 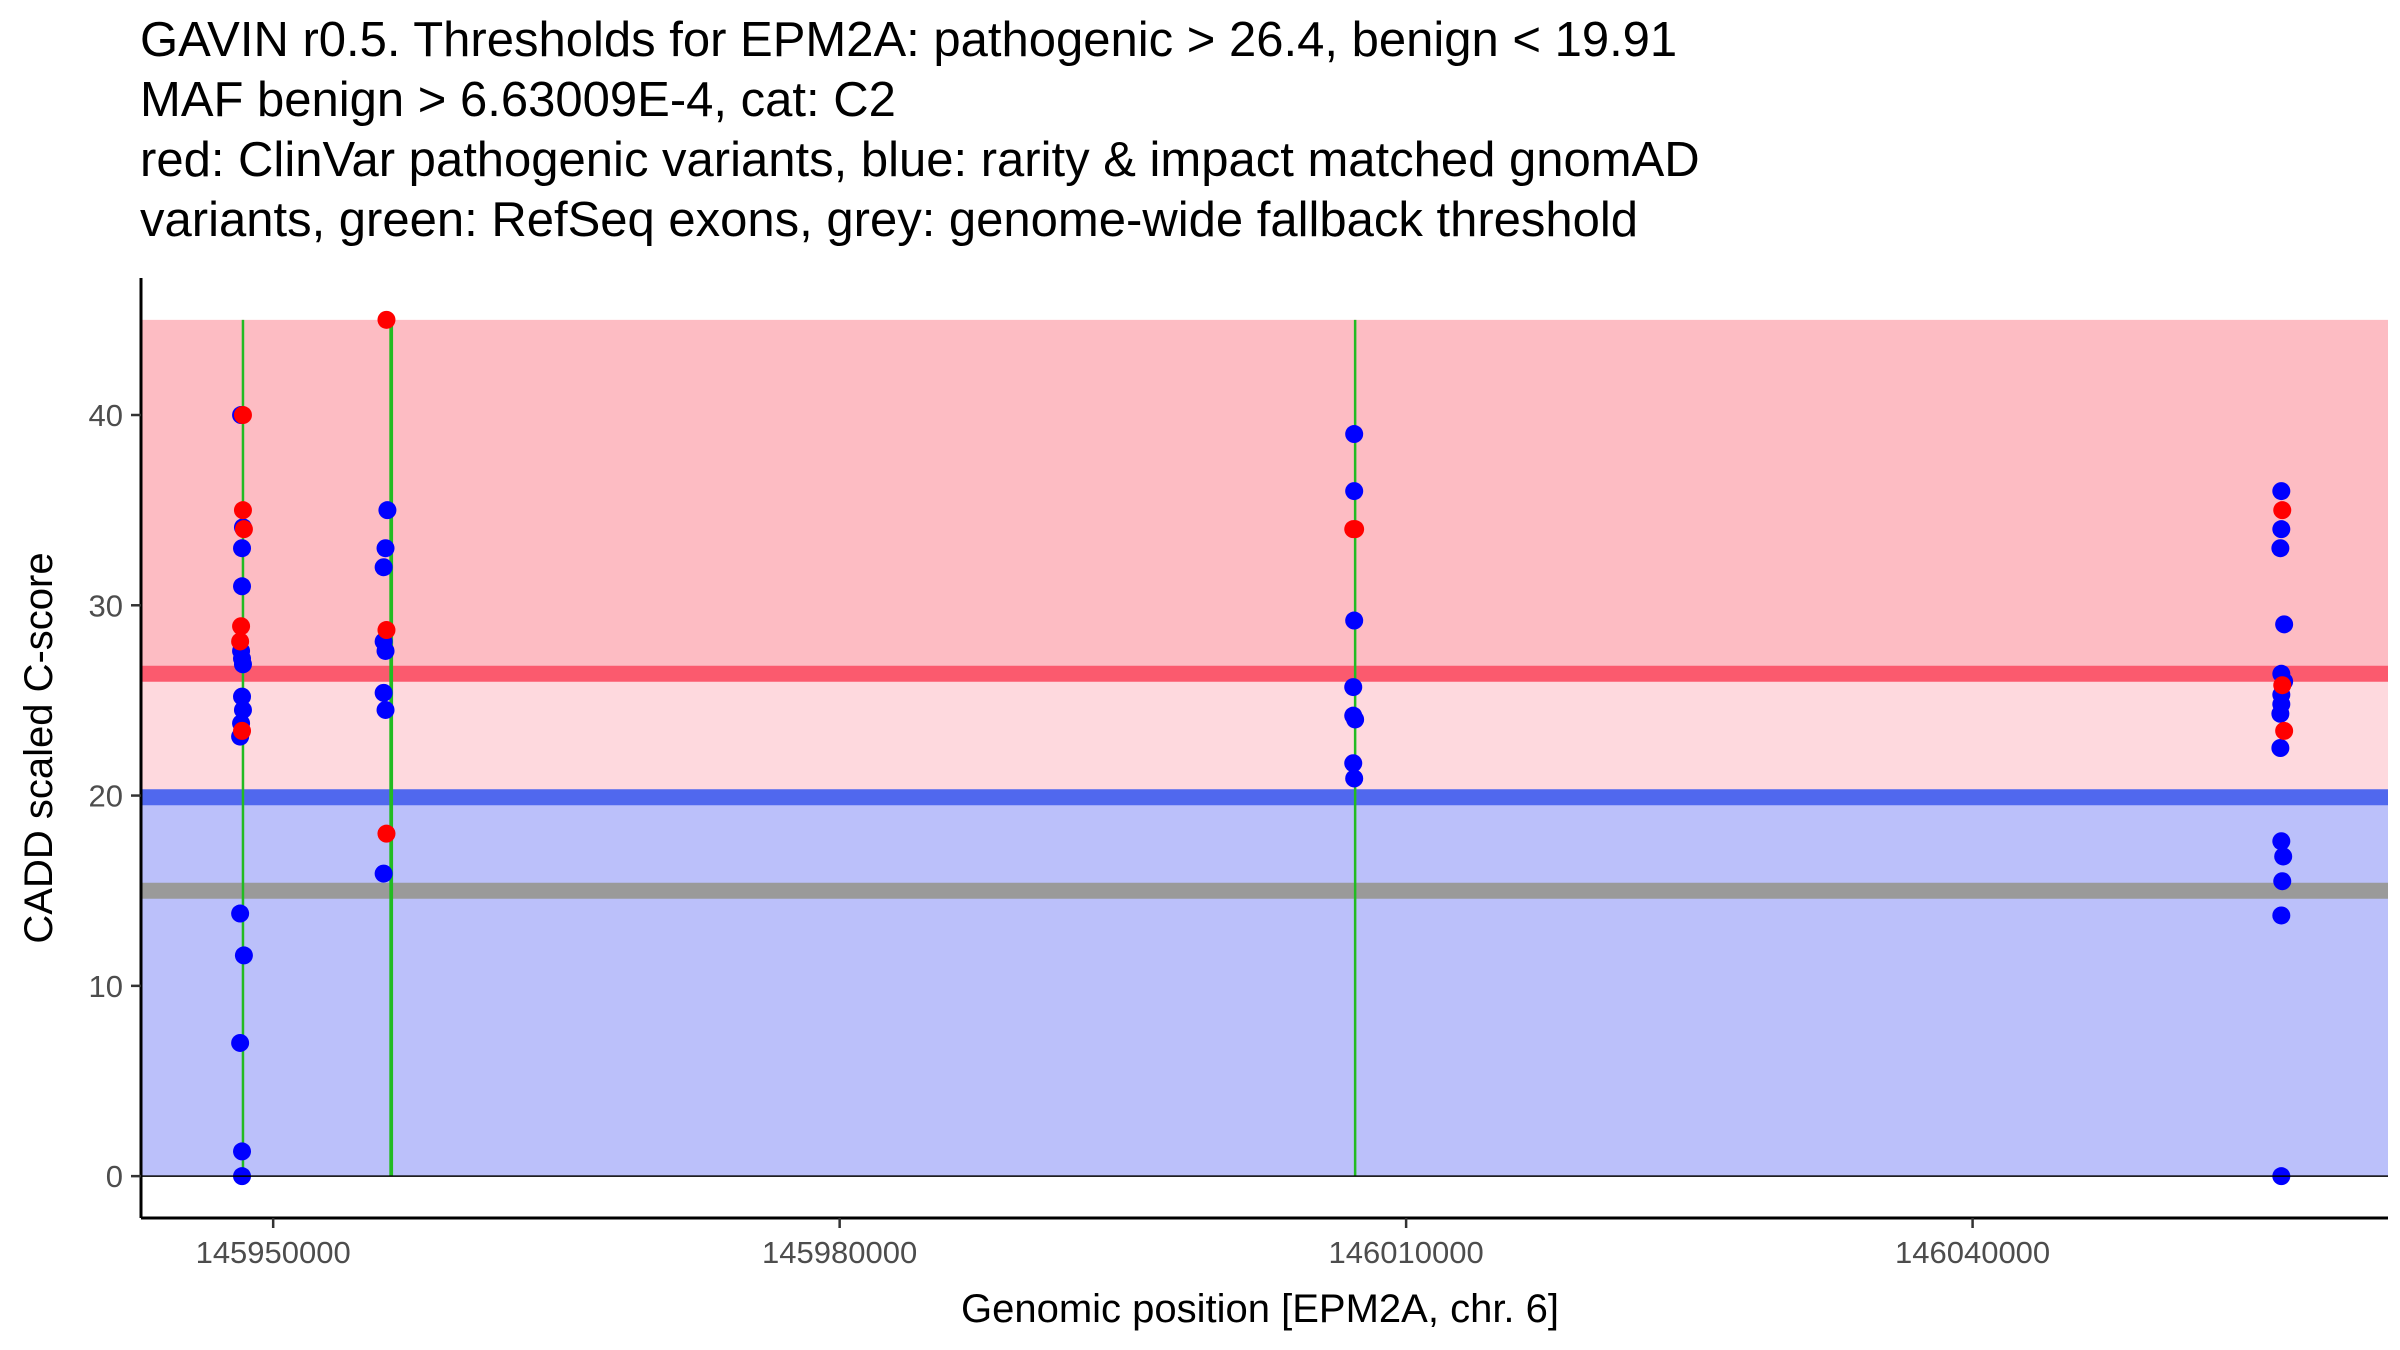 I want to click on y-tick-label-0: 0, so click(x=114, y=1176).